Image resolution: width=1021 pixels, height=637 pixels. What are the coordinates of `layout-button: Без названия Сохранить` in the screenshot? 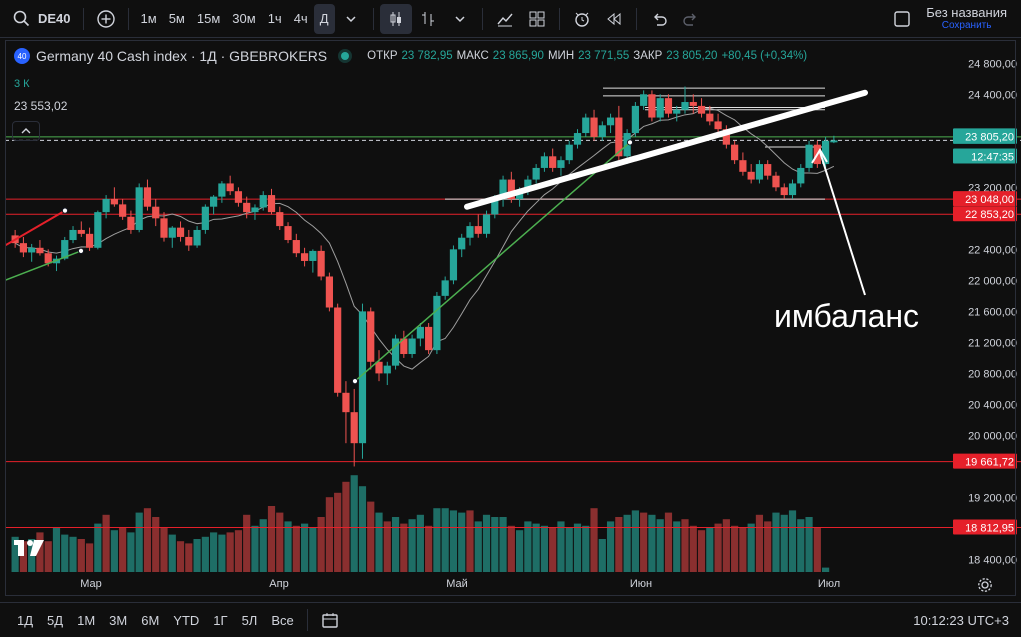 It's located at (949, 19).